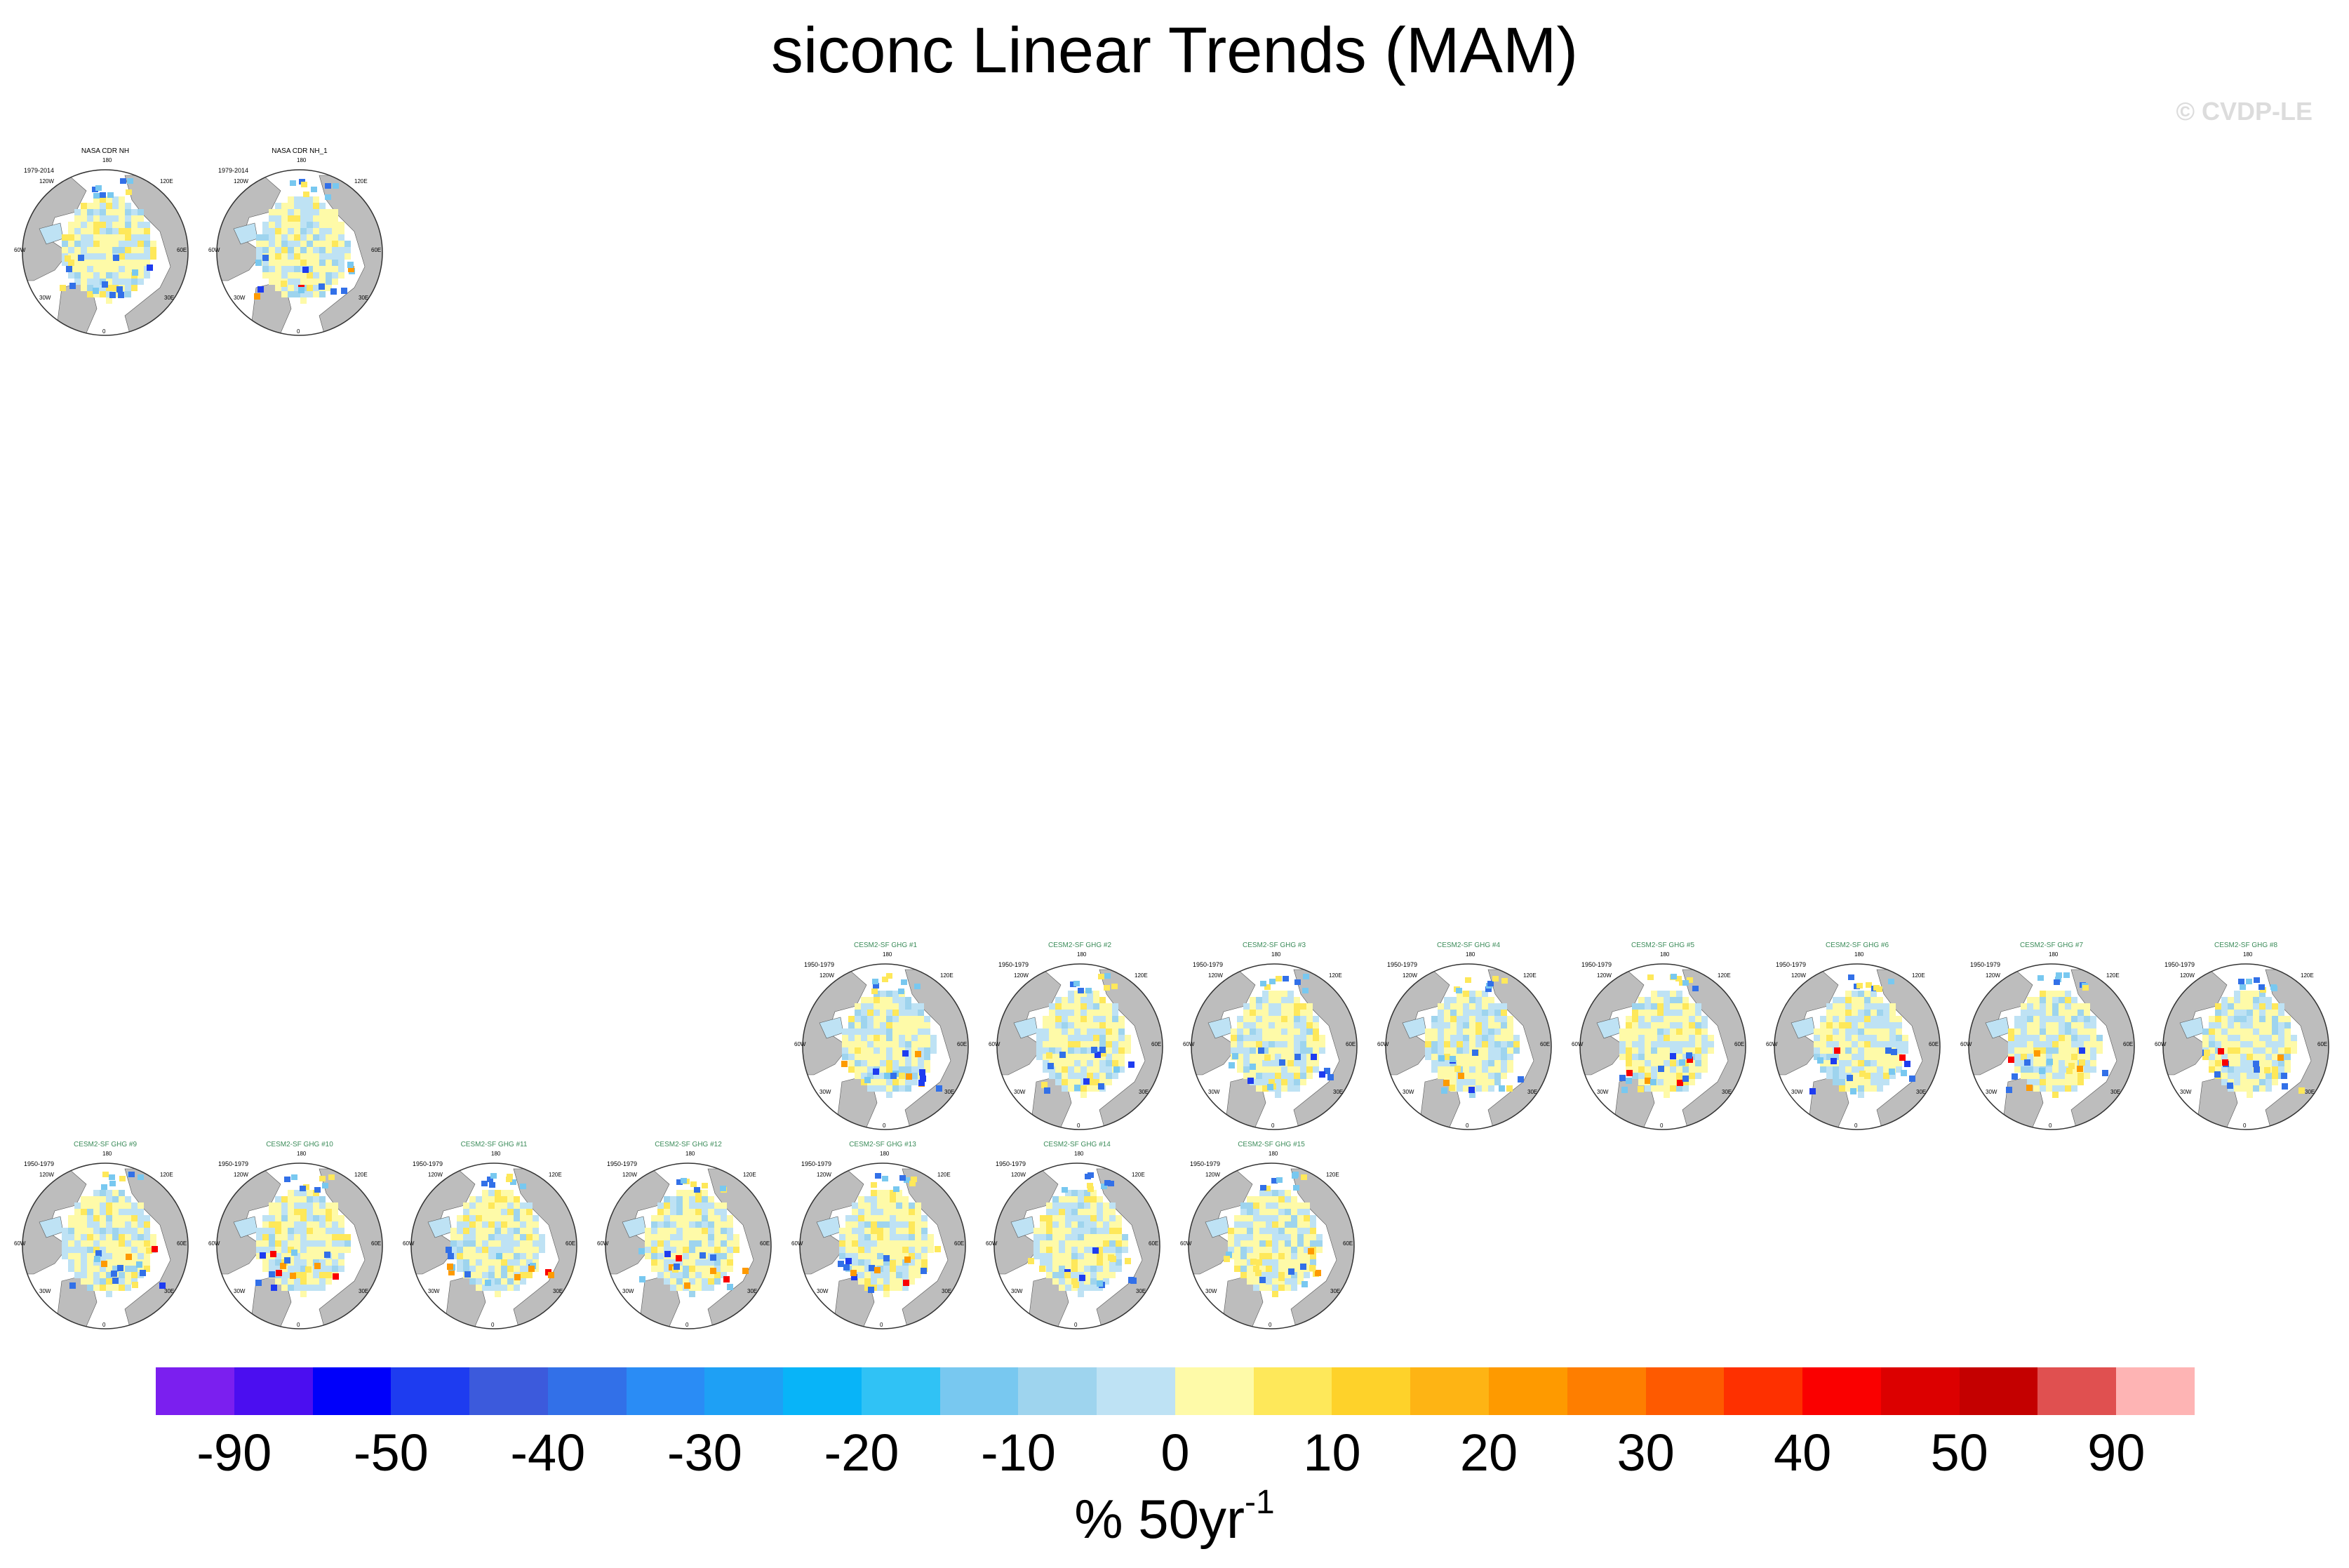  What do you see at coordinates (1271, 1144) in the screenshot?
I see `panel-title: CESM2-SF GHG #15` at bounding box center [1271, 1144].